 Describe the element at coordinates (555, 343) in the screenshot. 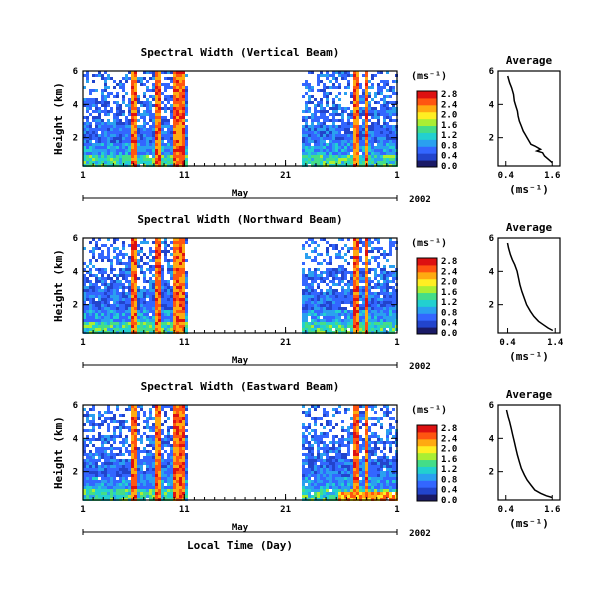

I see `average-x-tick-label: 1.4` at that location.